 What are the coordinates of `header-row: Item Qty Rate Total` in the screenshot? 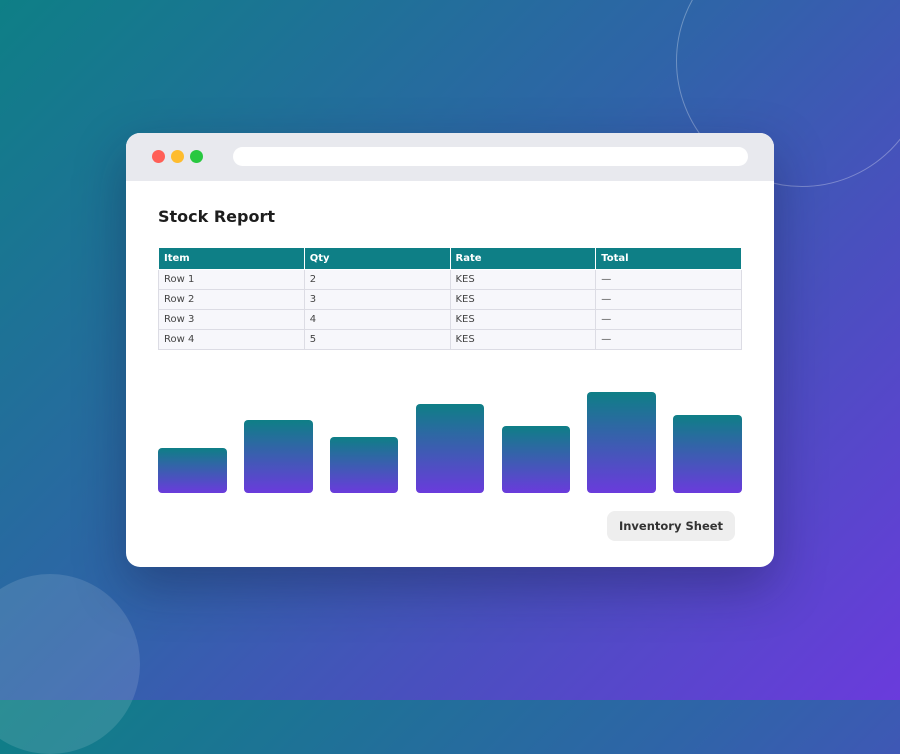 It's located at (450, 258).